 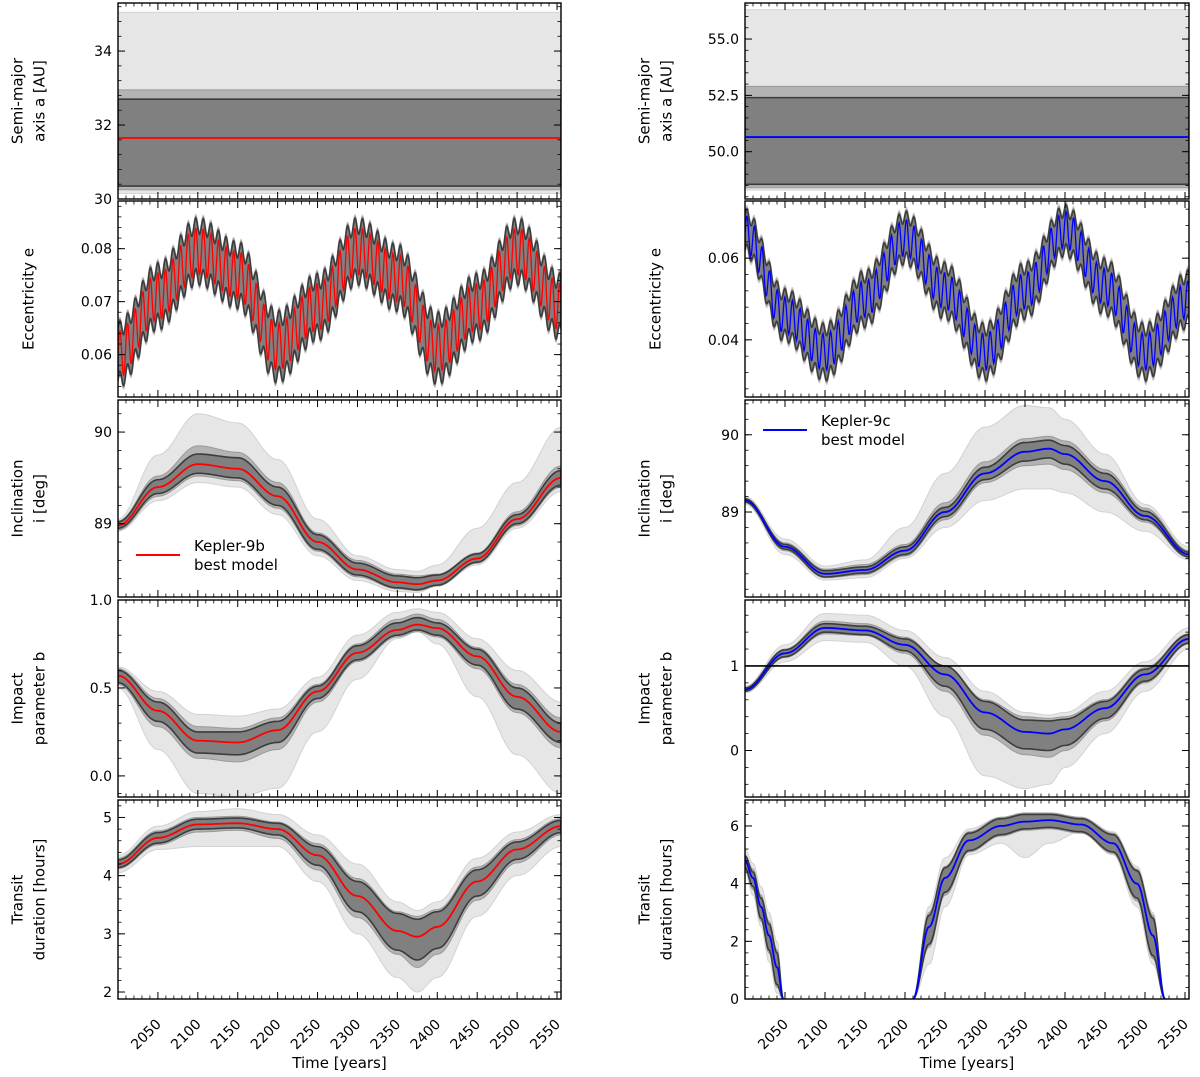 I want to click on left-transit-duration-ytick-label: 5, so click(x=107, y=818).